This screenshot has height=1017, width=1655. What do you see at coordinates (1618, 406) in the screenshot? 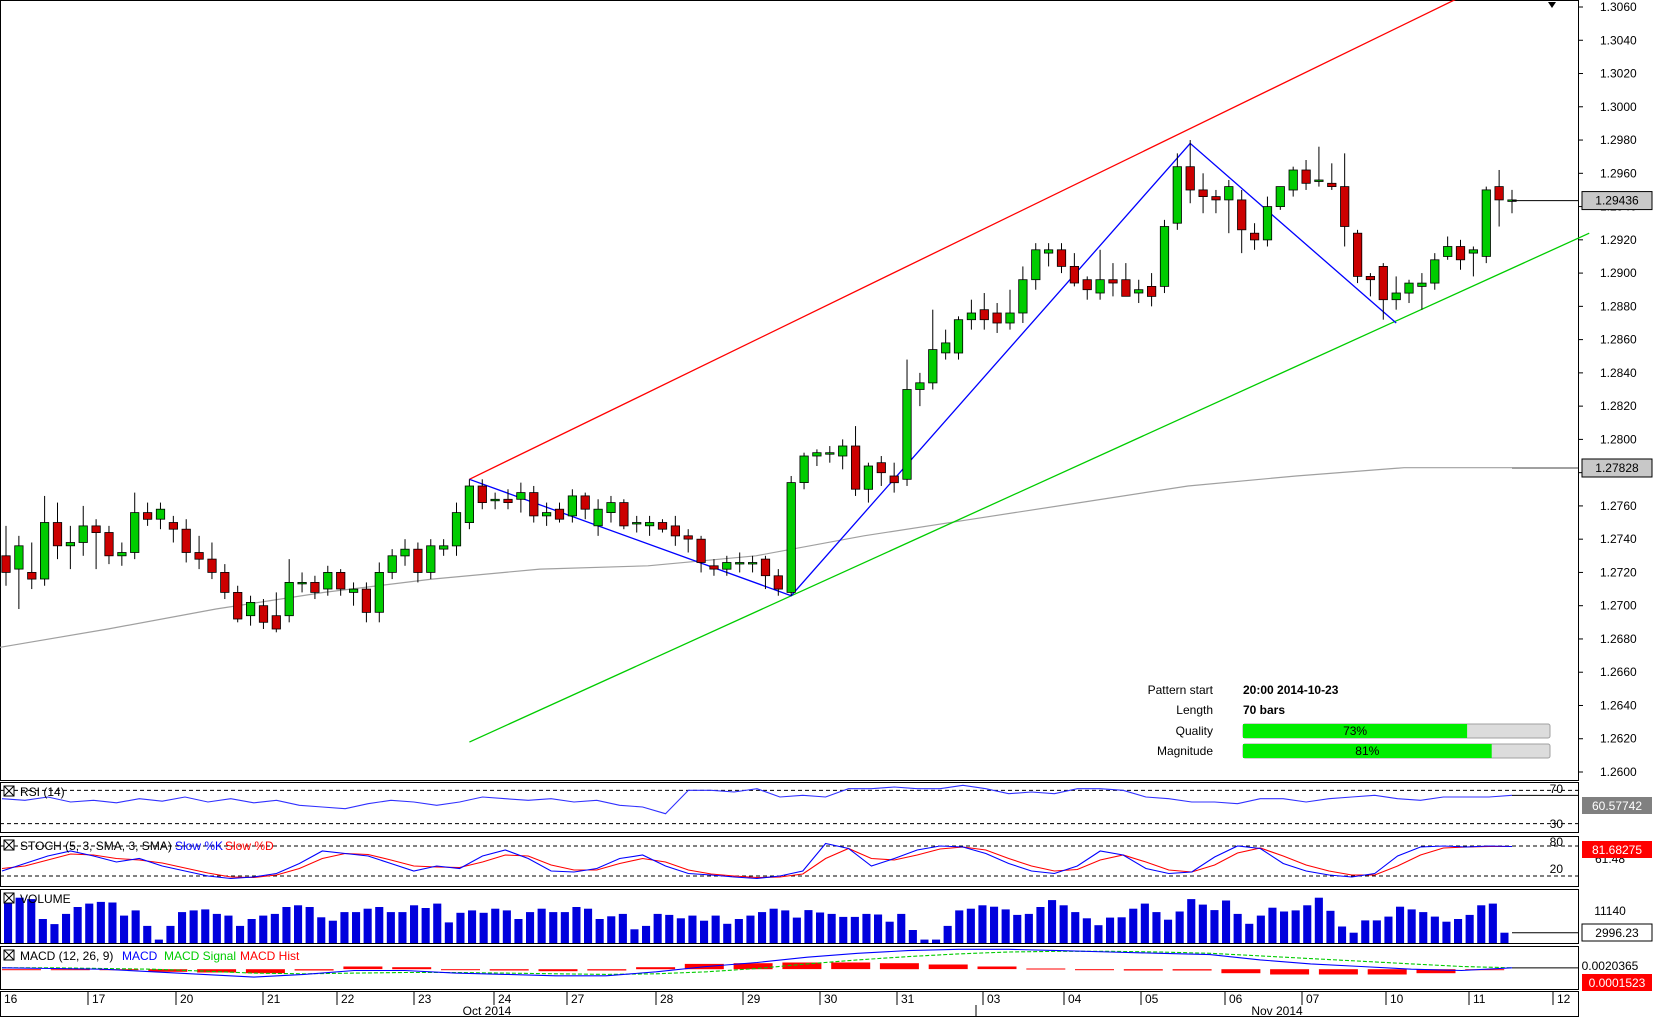
I see `price-tick-label: 1.2820` at bounding box center [1618, 406].